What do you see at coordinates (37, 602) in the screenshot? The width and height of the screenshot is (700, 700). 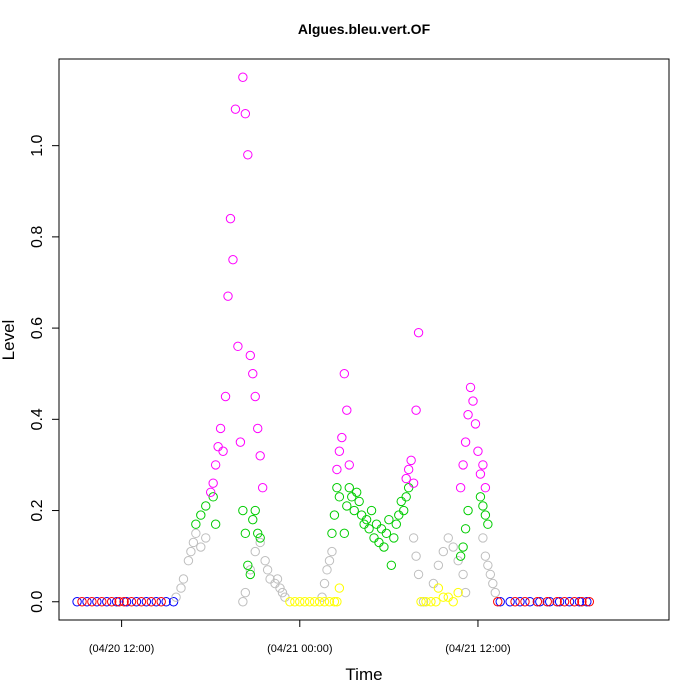 I see `y-tick-label: 0.0` at bounding box center [37, 602].